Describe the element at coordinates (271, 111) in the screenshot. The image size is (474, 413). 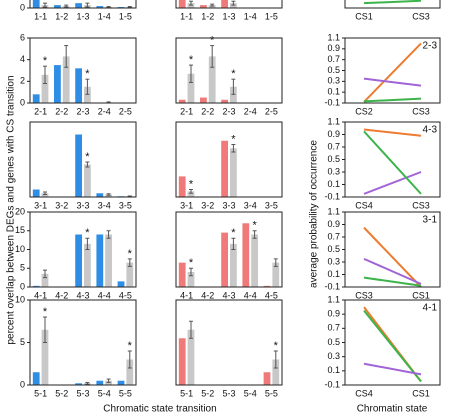
I see `x-tick-label: 2-5` at that location.